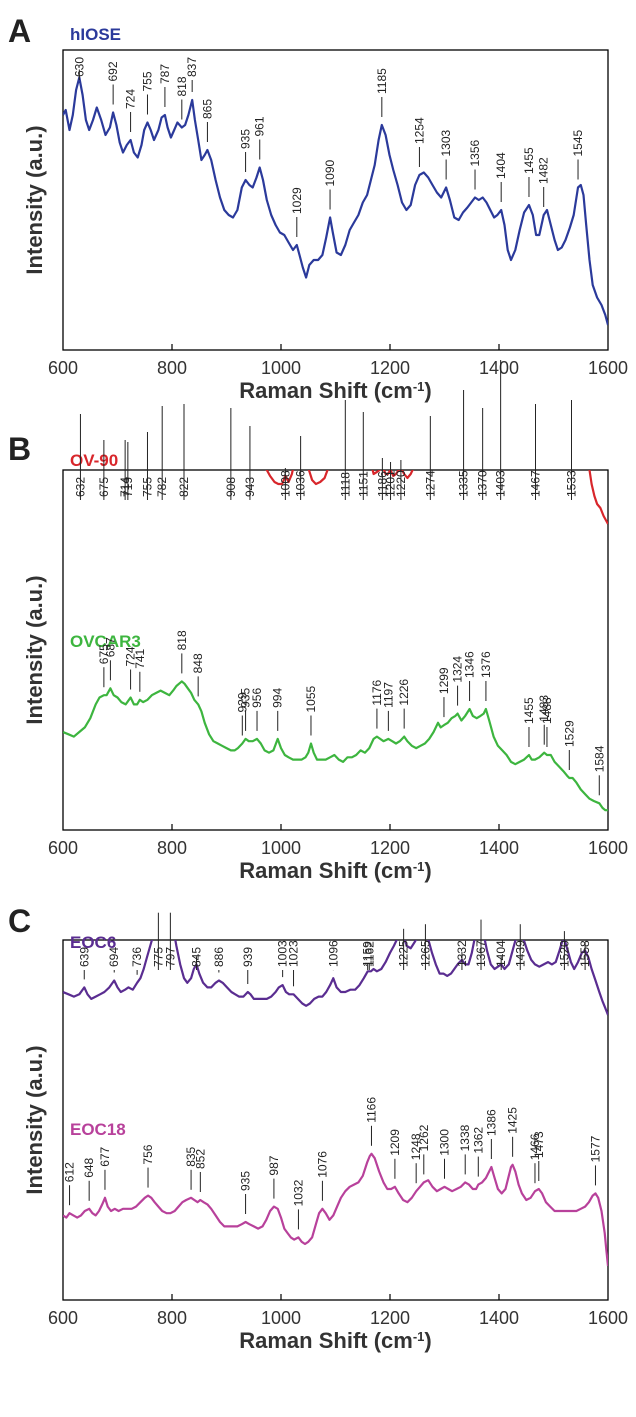 The width and height of the screenshot is (636, 1417). What do you see at coordinates (424, 1137) in the screenshot?
I see `peak-label: 1262` at bounding box center [424, 1137].